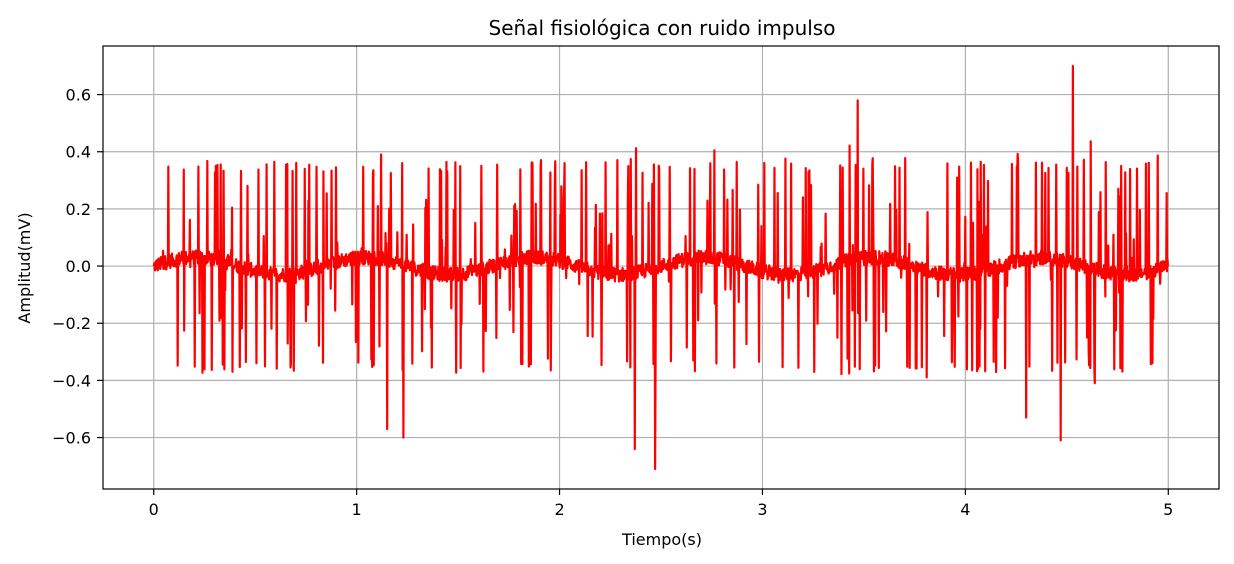 This screenshot has width=1234, height=564. I want to click on y-tick-label: 0.4, so click(78, 152).